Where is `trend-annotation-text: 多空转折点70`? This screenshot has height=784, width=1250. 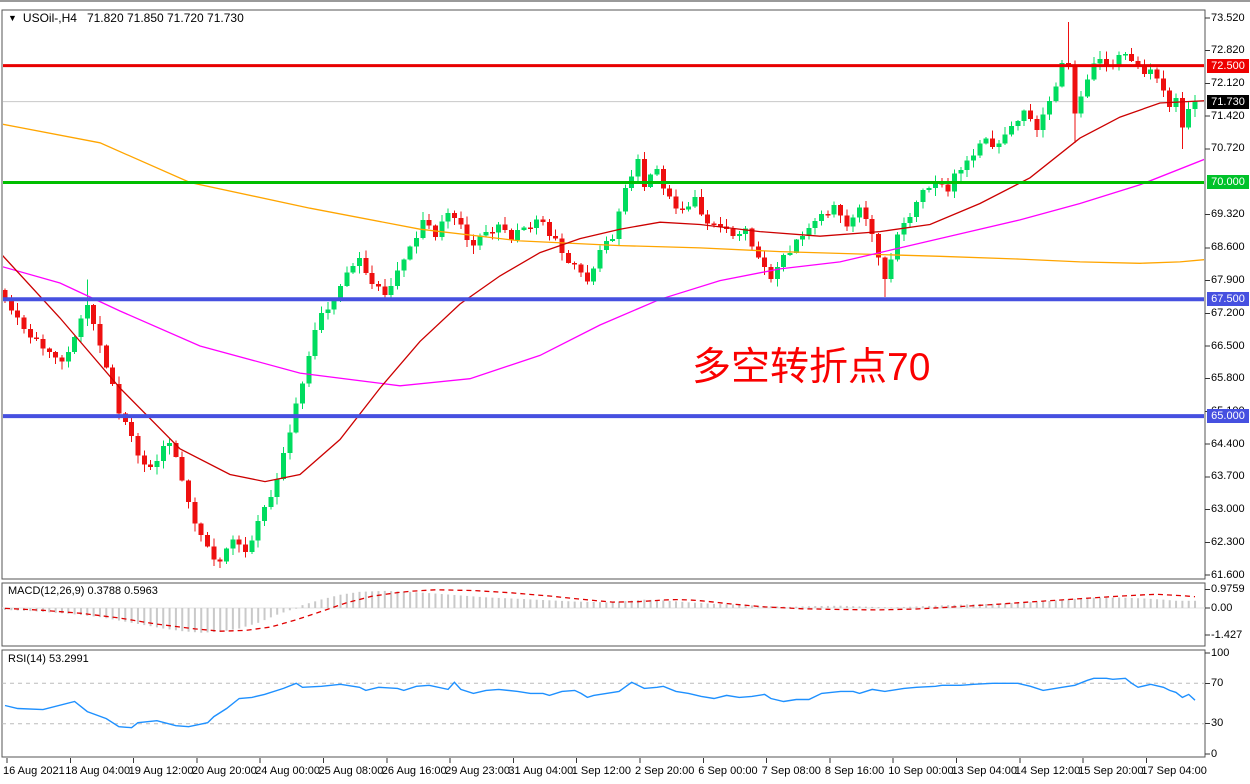 trend-annotation-text: 多空转折点70 is located at coordinates (811, 367).